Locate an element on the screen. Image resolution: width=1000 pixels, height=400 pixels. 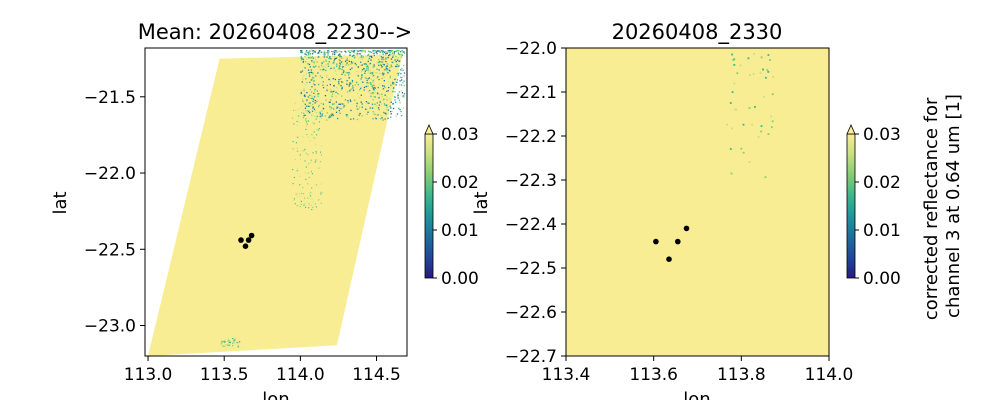
right-colorbar-gradient is located at coordinates (851, 206).